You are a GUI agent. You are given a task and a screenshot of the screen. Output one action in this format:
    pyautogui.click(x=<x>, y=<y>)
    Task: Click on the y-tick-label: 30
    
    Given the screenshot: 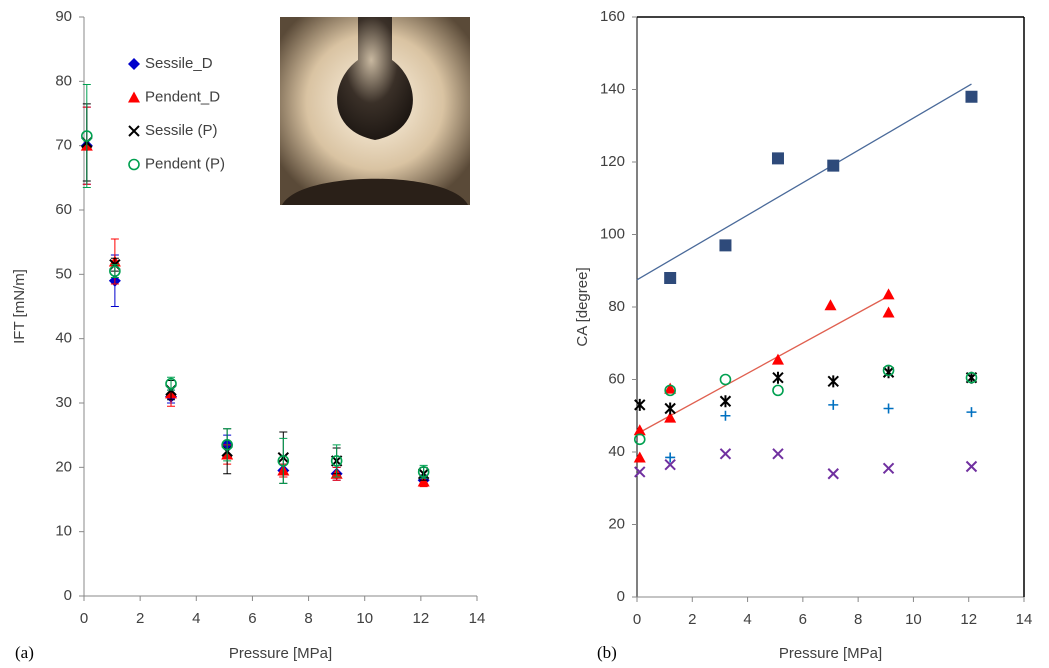 What is the action you would take?
    pyautogui.click(x=63, y=402)
    